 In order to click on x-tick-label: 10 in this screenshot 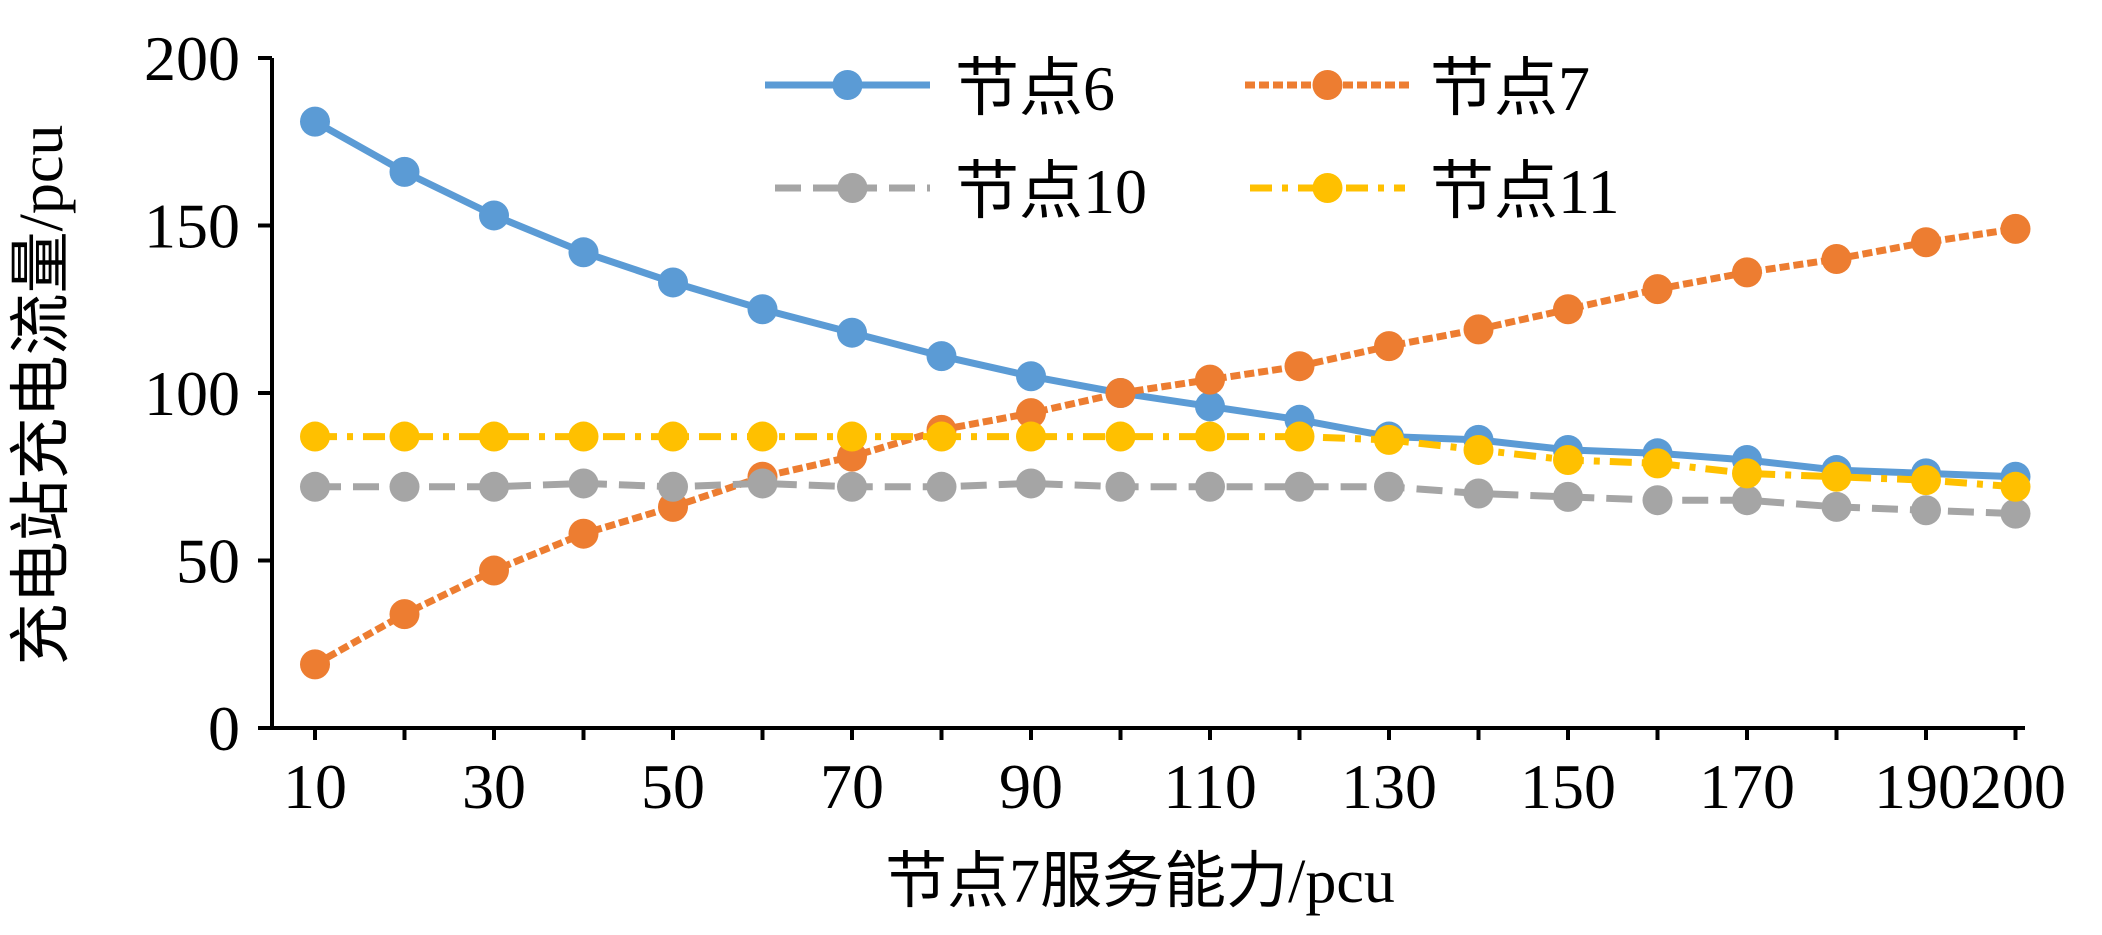, I will do `click(315, 786)`.